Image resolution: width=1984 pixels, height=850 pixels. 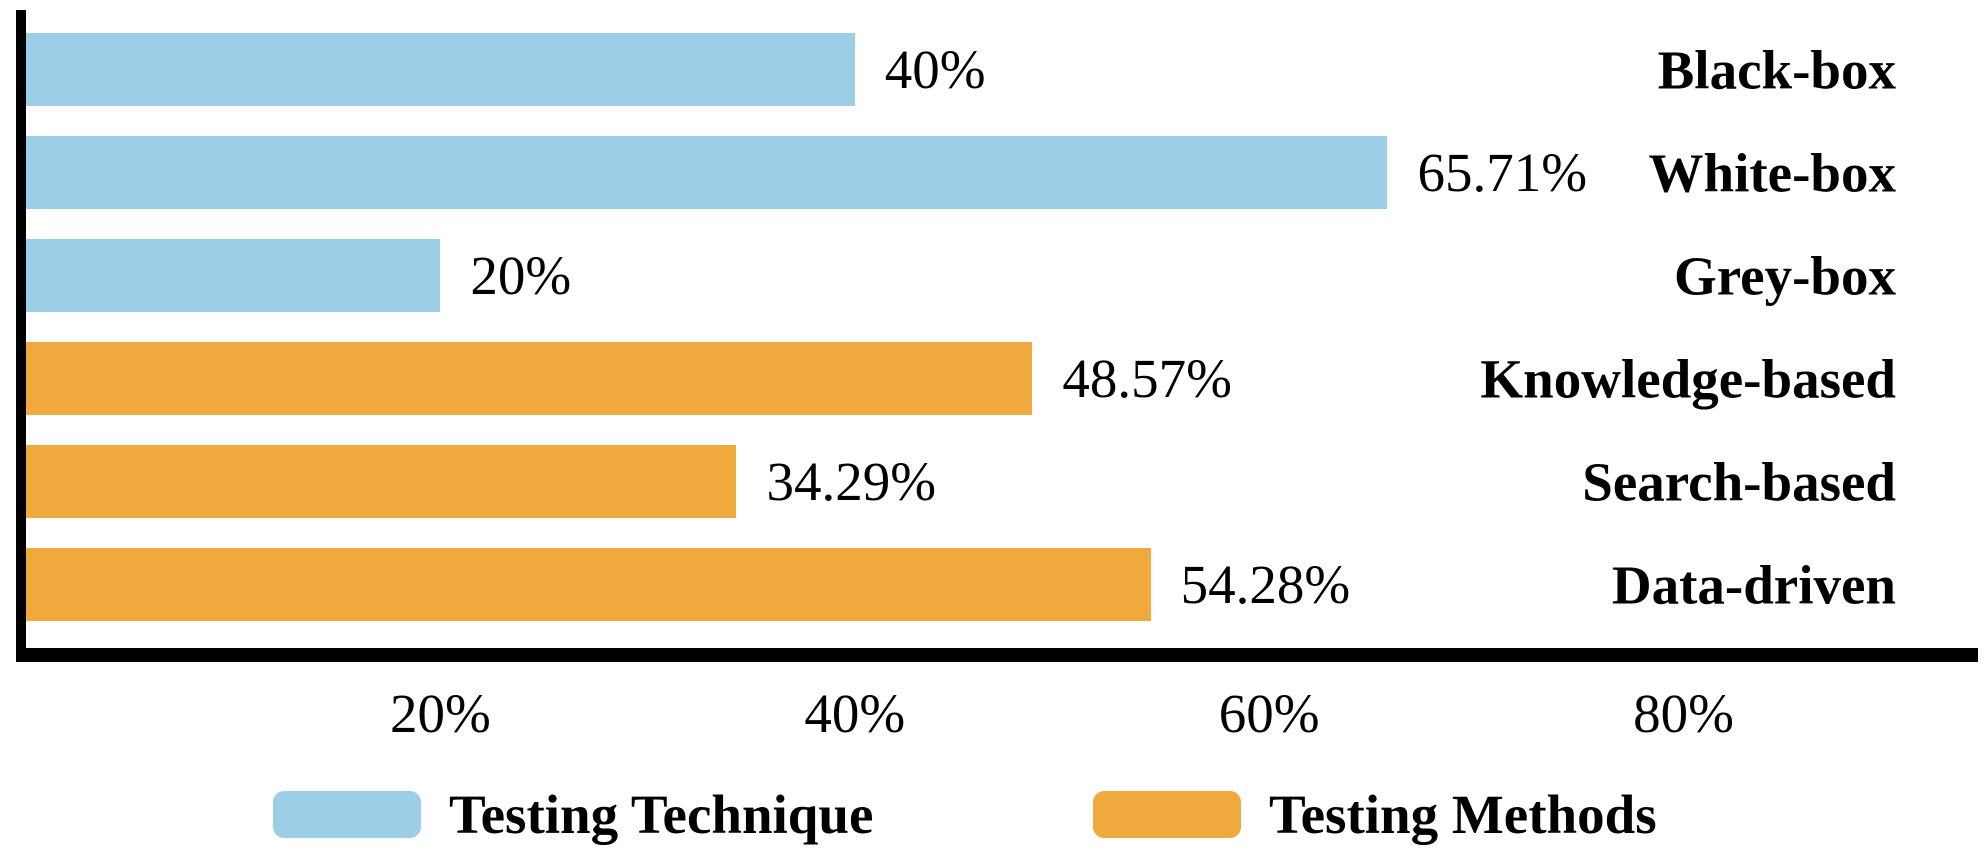 I want to click on bar-row: 20% Grey-box, so click(x=1005, y=275).